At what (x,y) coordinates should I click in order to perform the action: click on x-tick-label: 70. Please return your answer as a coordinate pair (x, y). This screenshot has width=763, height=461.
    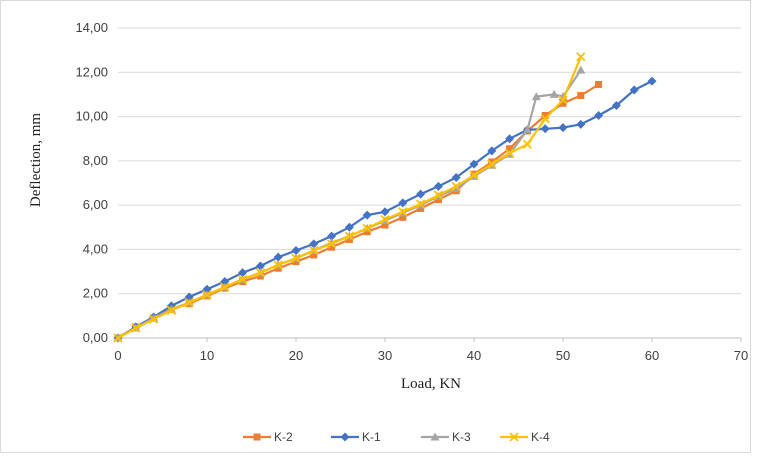
    Looking at the image, I should click on (741, 355).